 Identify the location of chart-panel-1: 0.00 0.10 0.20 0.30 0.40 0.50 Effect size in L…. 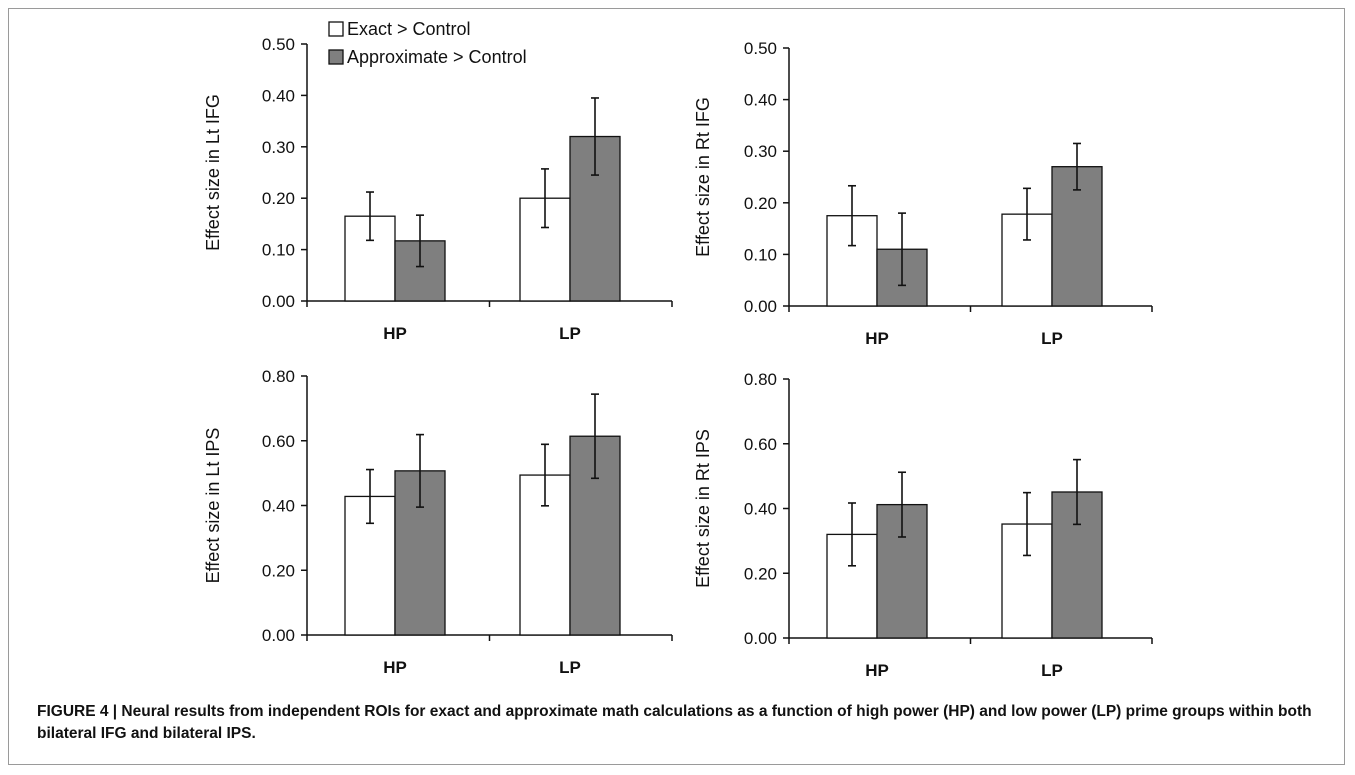
(438, 181).